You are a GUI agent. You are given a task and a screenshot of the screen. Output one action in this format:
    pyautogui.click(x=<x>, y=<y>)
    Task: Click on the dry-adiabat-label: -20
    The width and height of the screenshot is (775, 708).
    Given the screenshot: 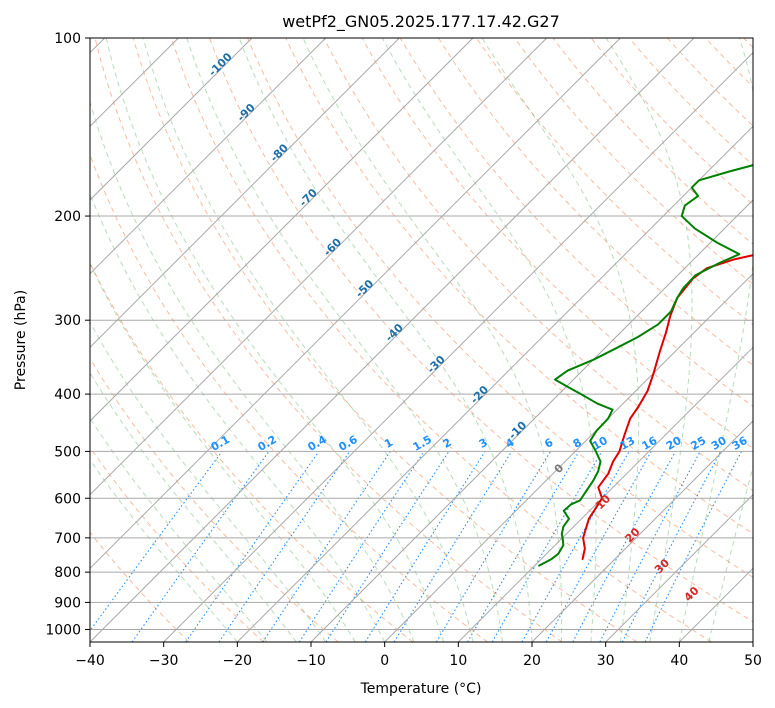 What is the action you would take?
    pyautogui.click(x=479, y=394)
    